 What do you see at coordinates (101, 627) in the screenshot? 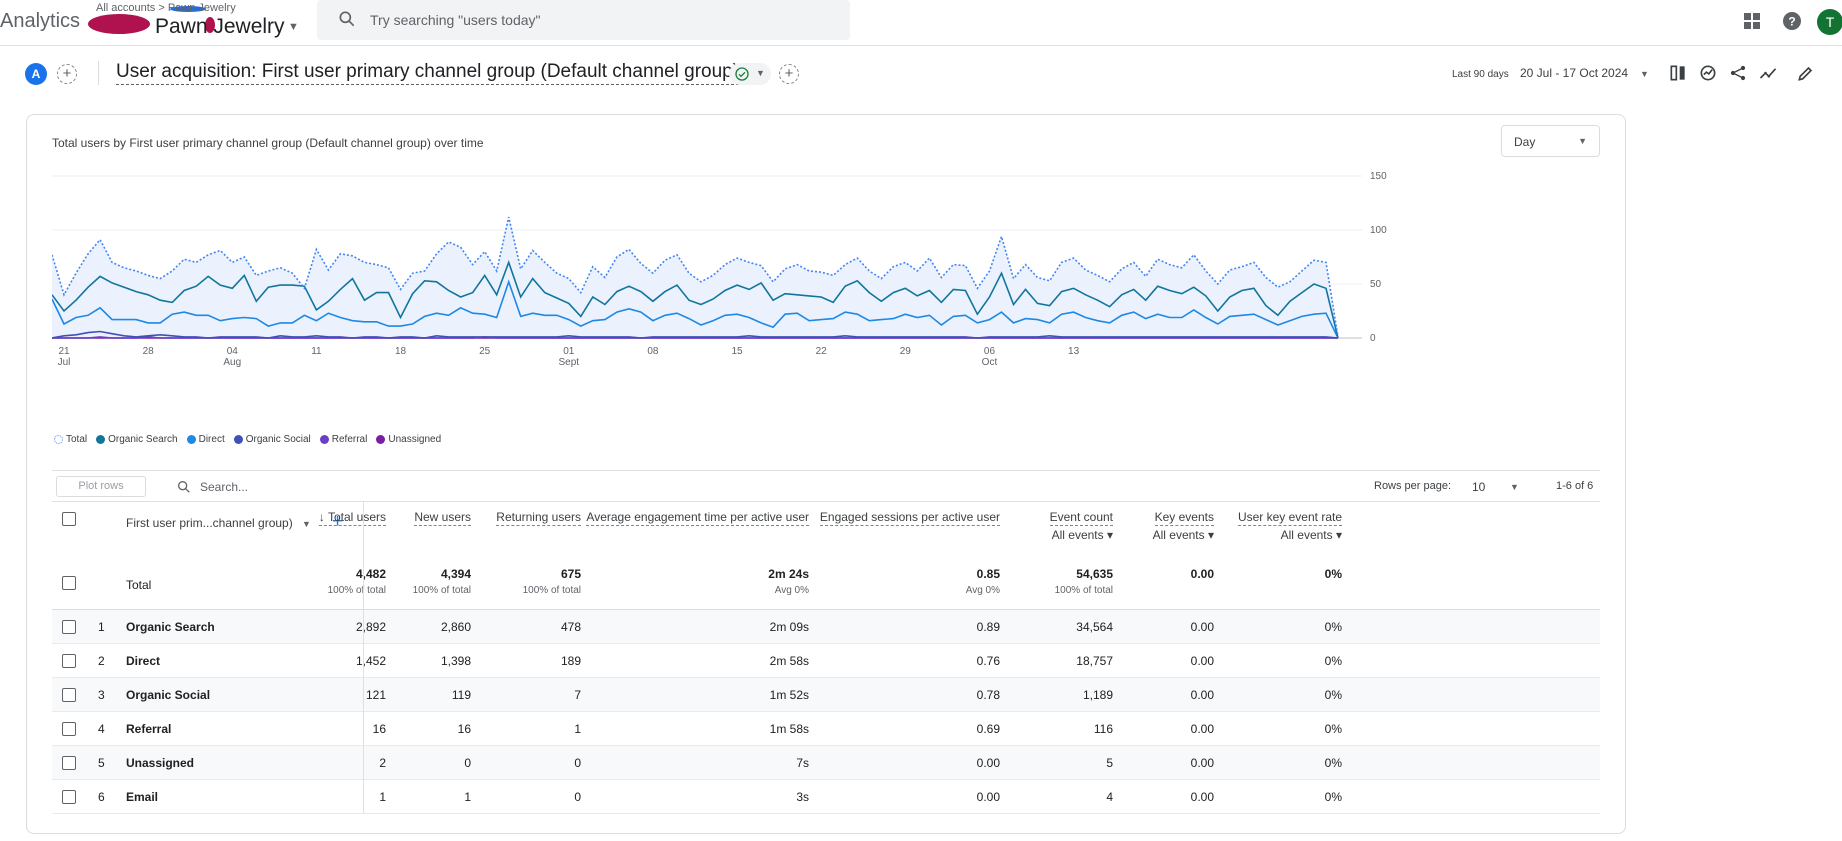
I see `row-rank: 1` at bounding box center [101, 627].